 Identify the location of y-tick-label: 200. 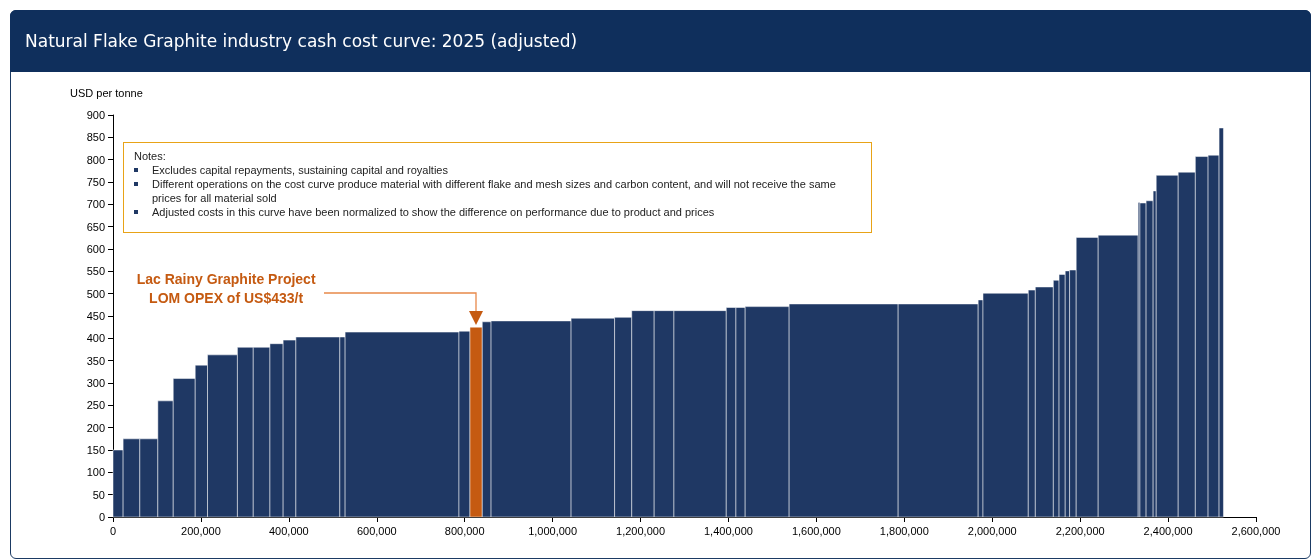
(95, 427).